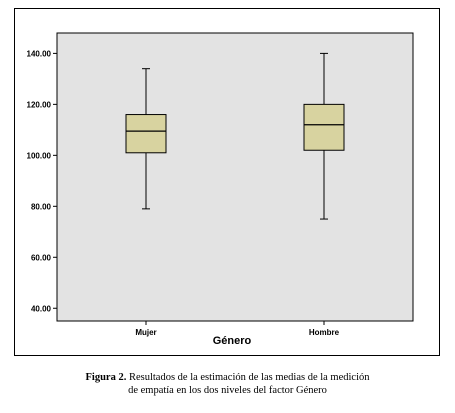 The width and height of the screenshot is (455, 413). What do you see at coordinates (41, 308) in the screenshot?
I see `y-tick-label: 40.00` at bounding box center [41, 308].